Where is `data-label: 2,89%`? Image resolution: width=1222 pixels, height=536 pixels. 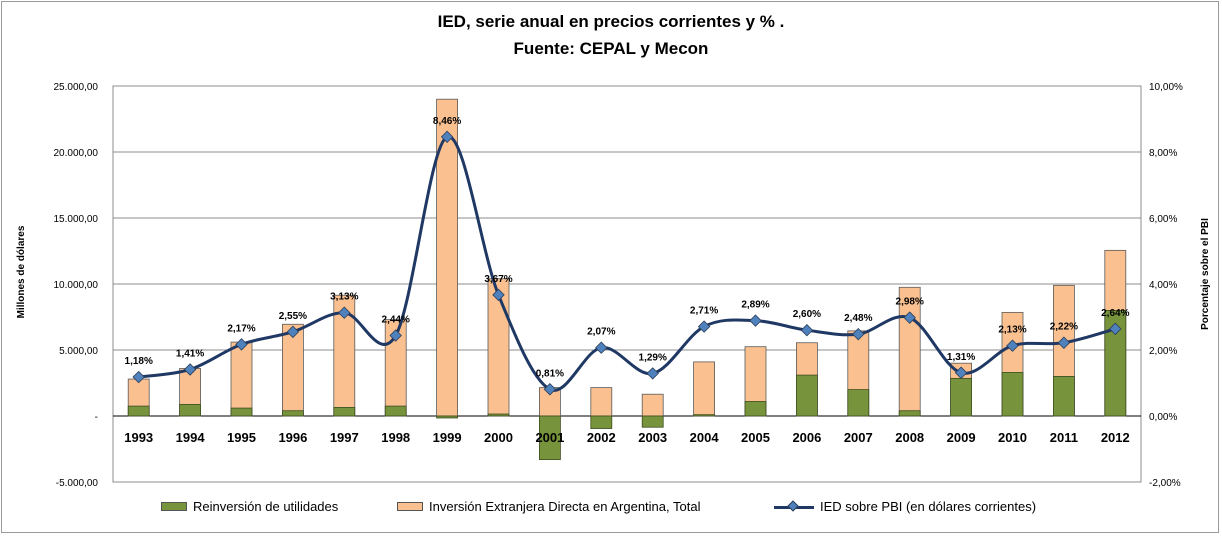 data-label: 2,89% is located at coordinates (755, 305).